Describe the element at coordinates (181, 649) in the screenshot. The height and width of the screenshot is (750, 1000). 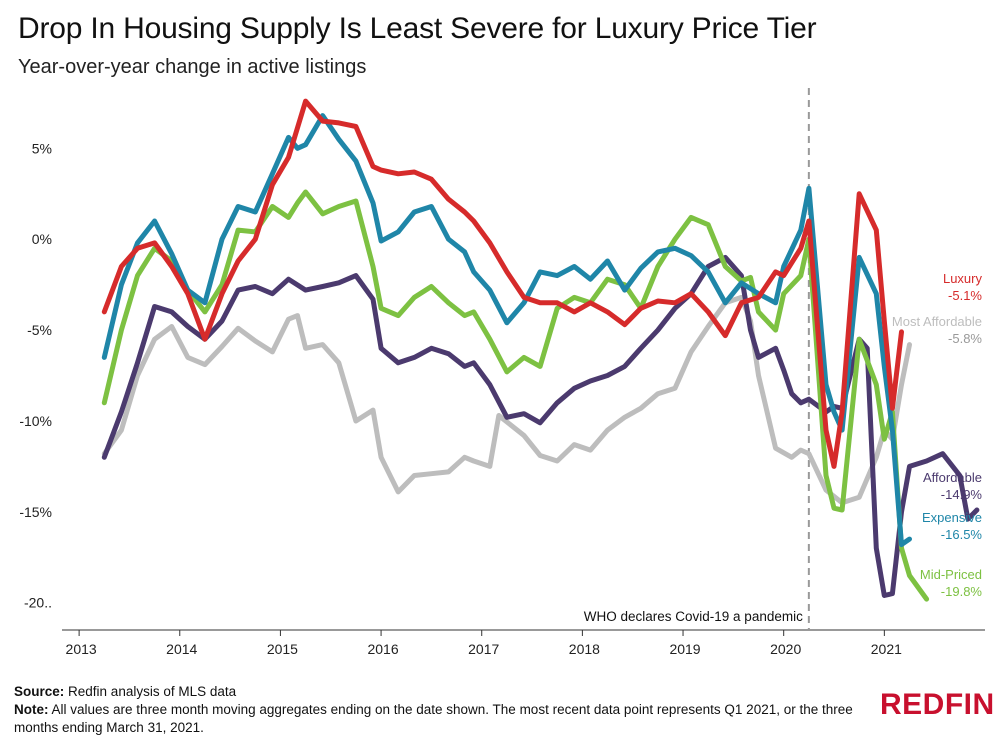
I see `x-tick-label: 2014` at that location.